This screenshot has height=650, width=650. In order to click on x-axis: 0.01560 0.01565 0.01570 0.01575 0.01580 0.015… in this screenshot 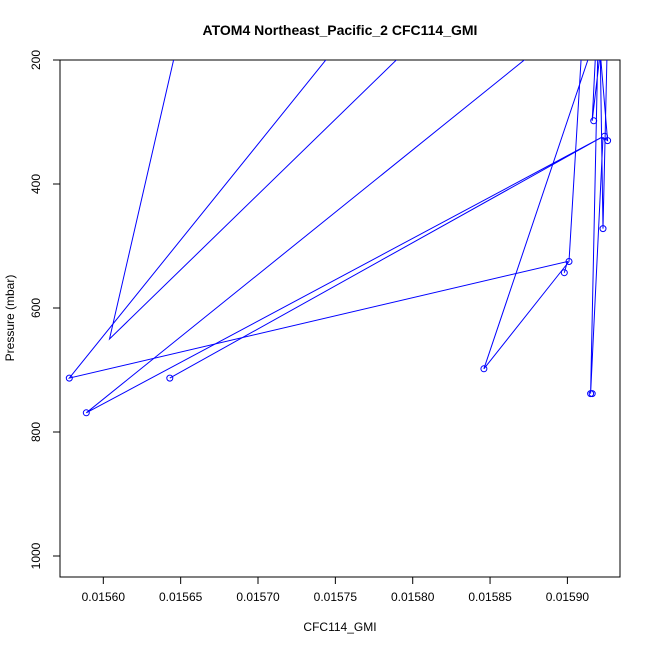, I will do `click(336, 590)`.